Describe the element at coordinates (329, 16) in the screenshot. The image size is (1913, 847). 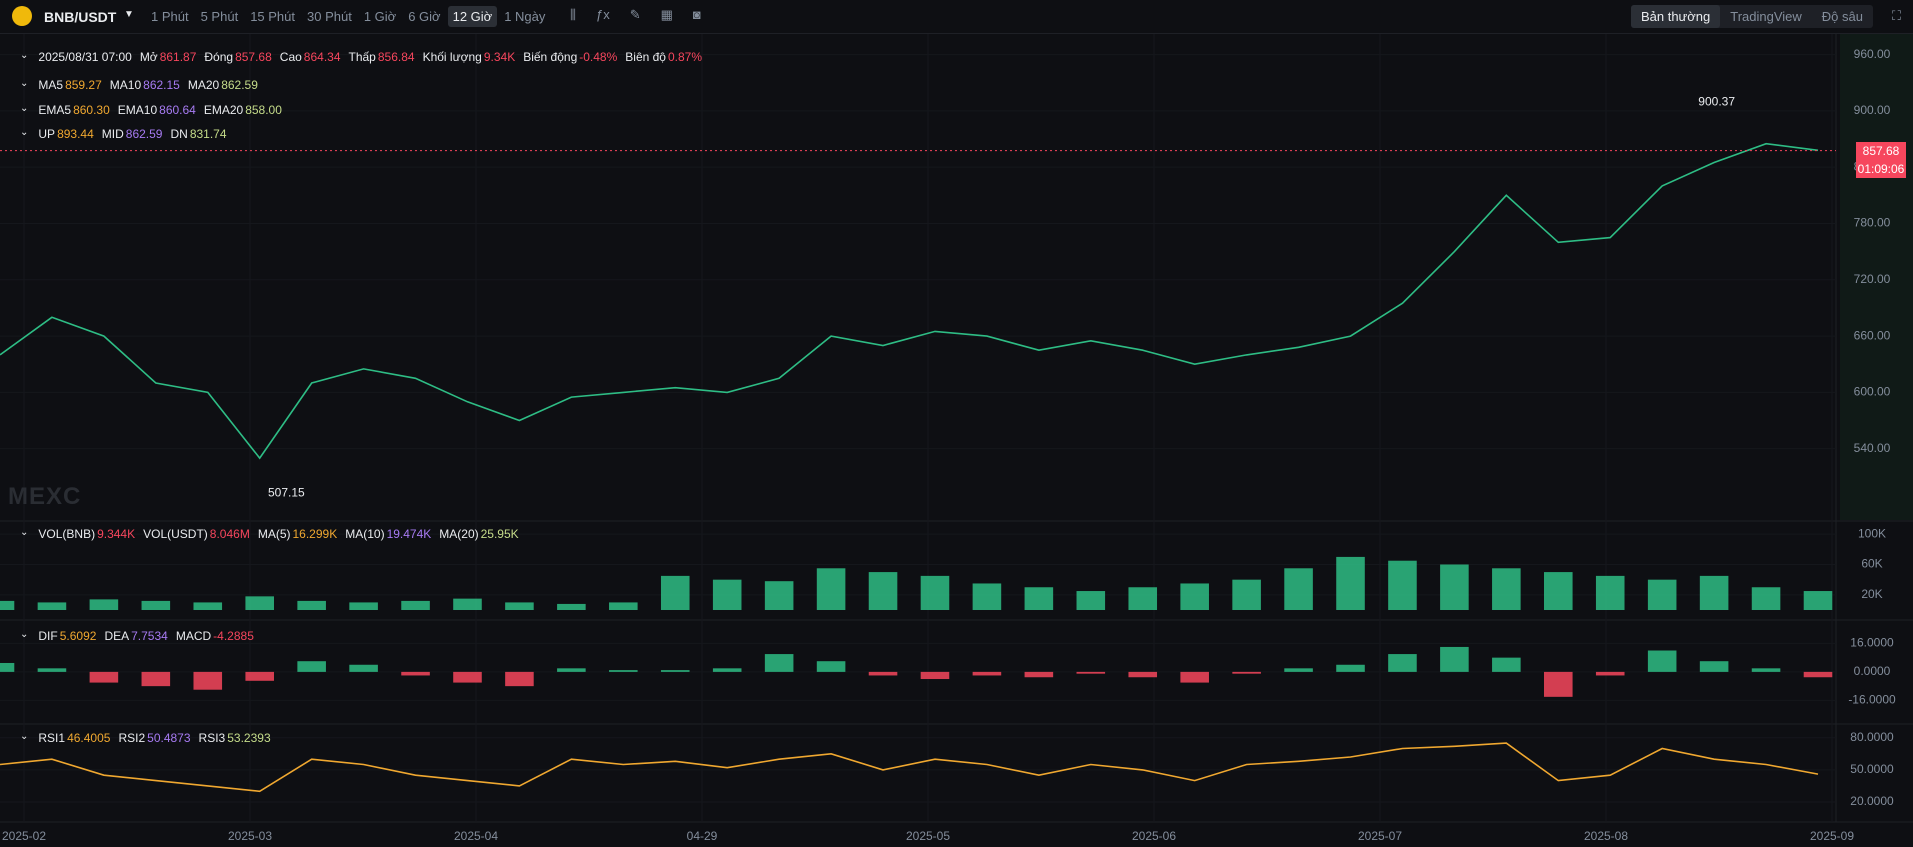
I see `interval-tab: 30 Phút` at that location.